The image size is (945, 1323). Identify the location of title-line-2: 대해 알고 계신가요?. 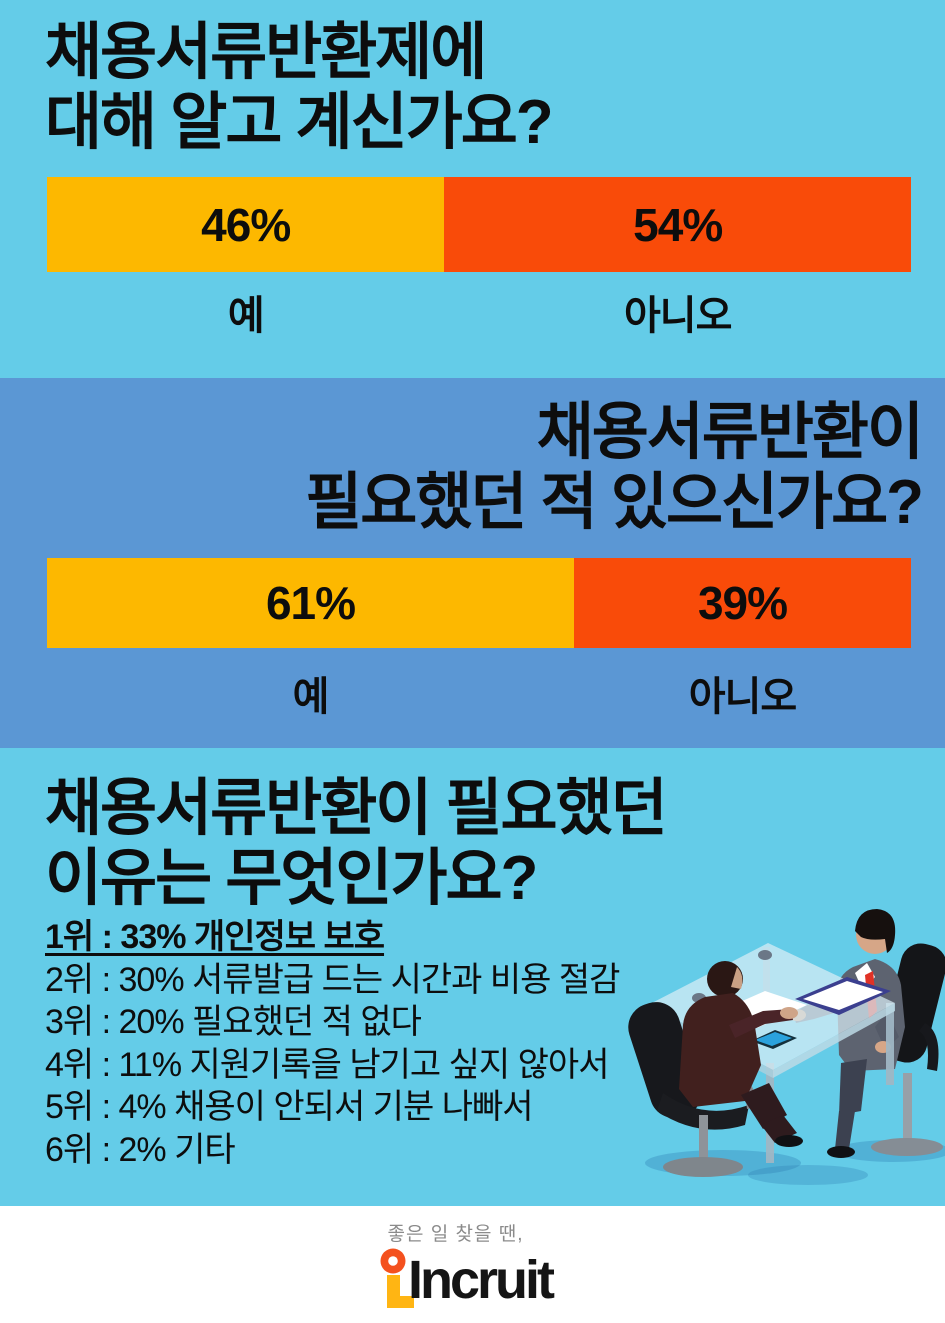
(299, 122).